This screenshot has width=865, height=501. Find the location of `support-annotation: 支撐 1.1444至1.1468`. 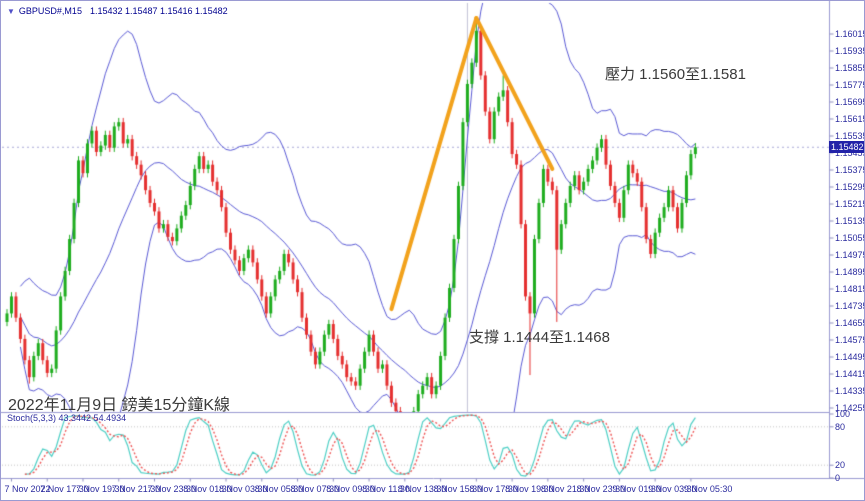

support-annotation: 支撐 1.1444至1.1468 is located at coordinates (539, 337).